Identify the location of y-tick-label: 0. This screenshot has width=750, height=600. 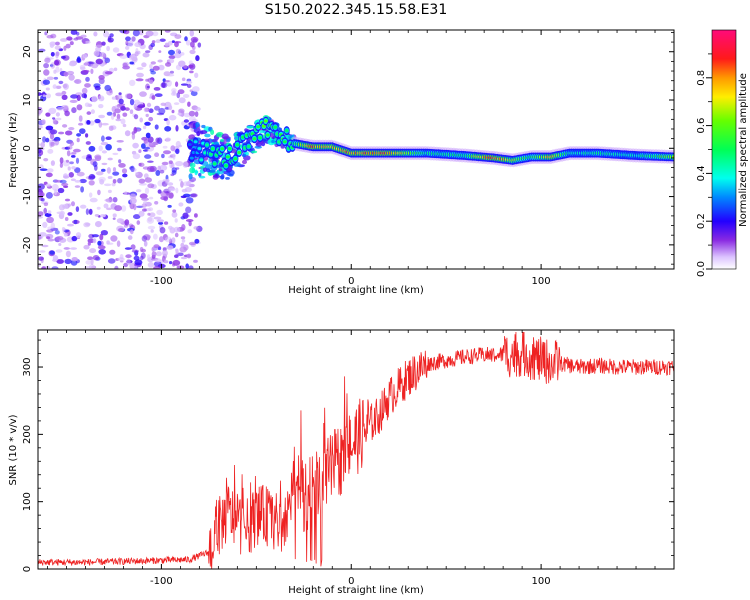
(27, 569).